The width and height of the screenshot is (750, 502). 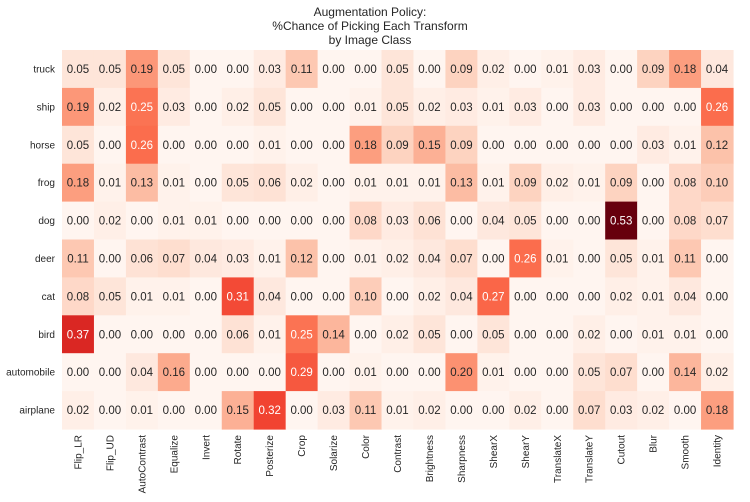 I want to click on cell-value-label: 0.15, so click(x=238, y=411).